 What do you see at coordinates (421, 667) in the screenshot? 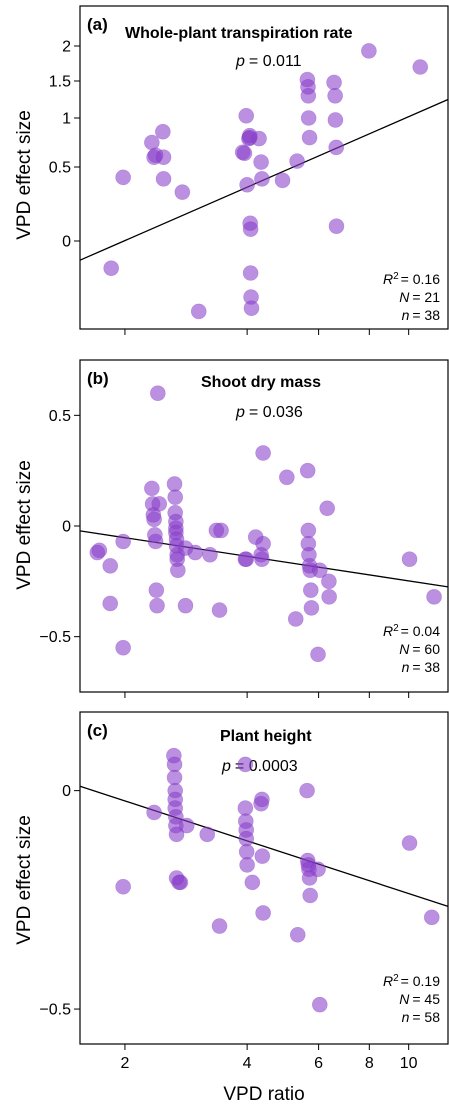
I see `panel-b-n: n = 38` at bounding box center [421, 667].